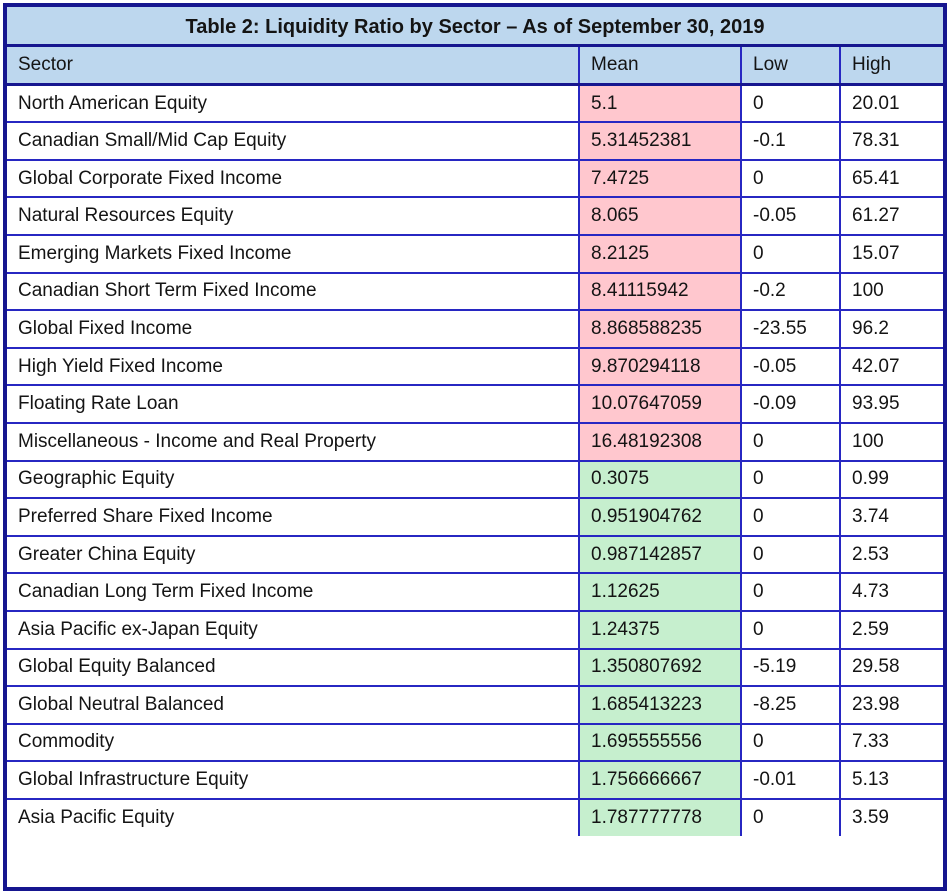 The height and width of the screenshot is (896, 952). What do you see at coordinates (891, 742) in the screenshot?
I see `high-cell: 7.33` at bounding box center [891, 742].